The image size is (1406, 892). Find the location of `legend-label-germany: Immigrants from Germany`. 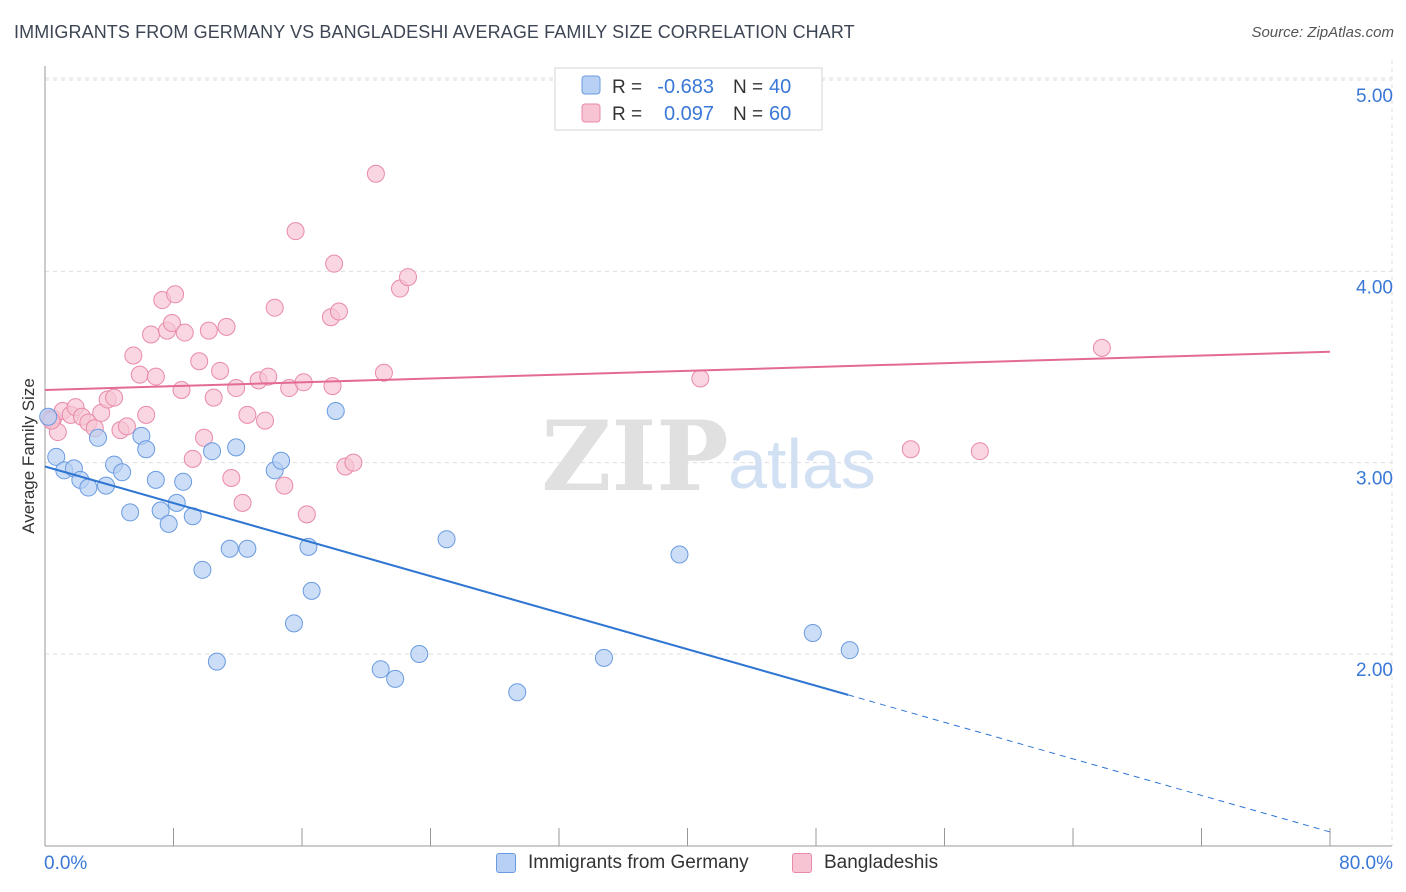

legend-label-germany: Immigrants from Germany is located at coordinates (638, 862).